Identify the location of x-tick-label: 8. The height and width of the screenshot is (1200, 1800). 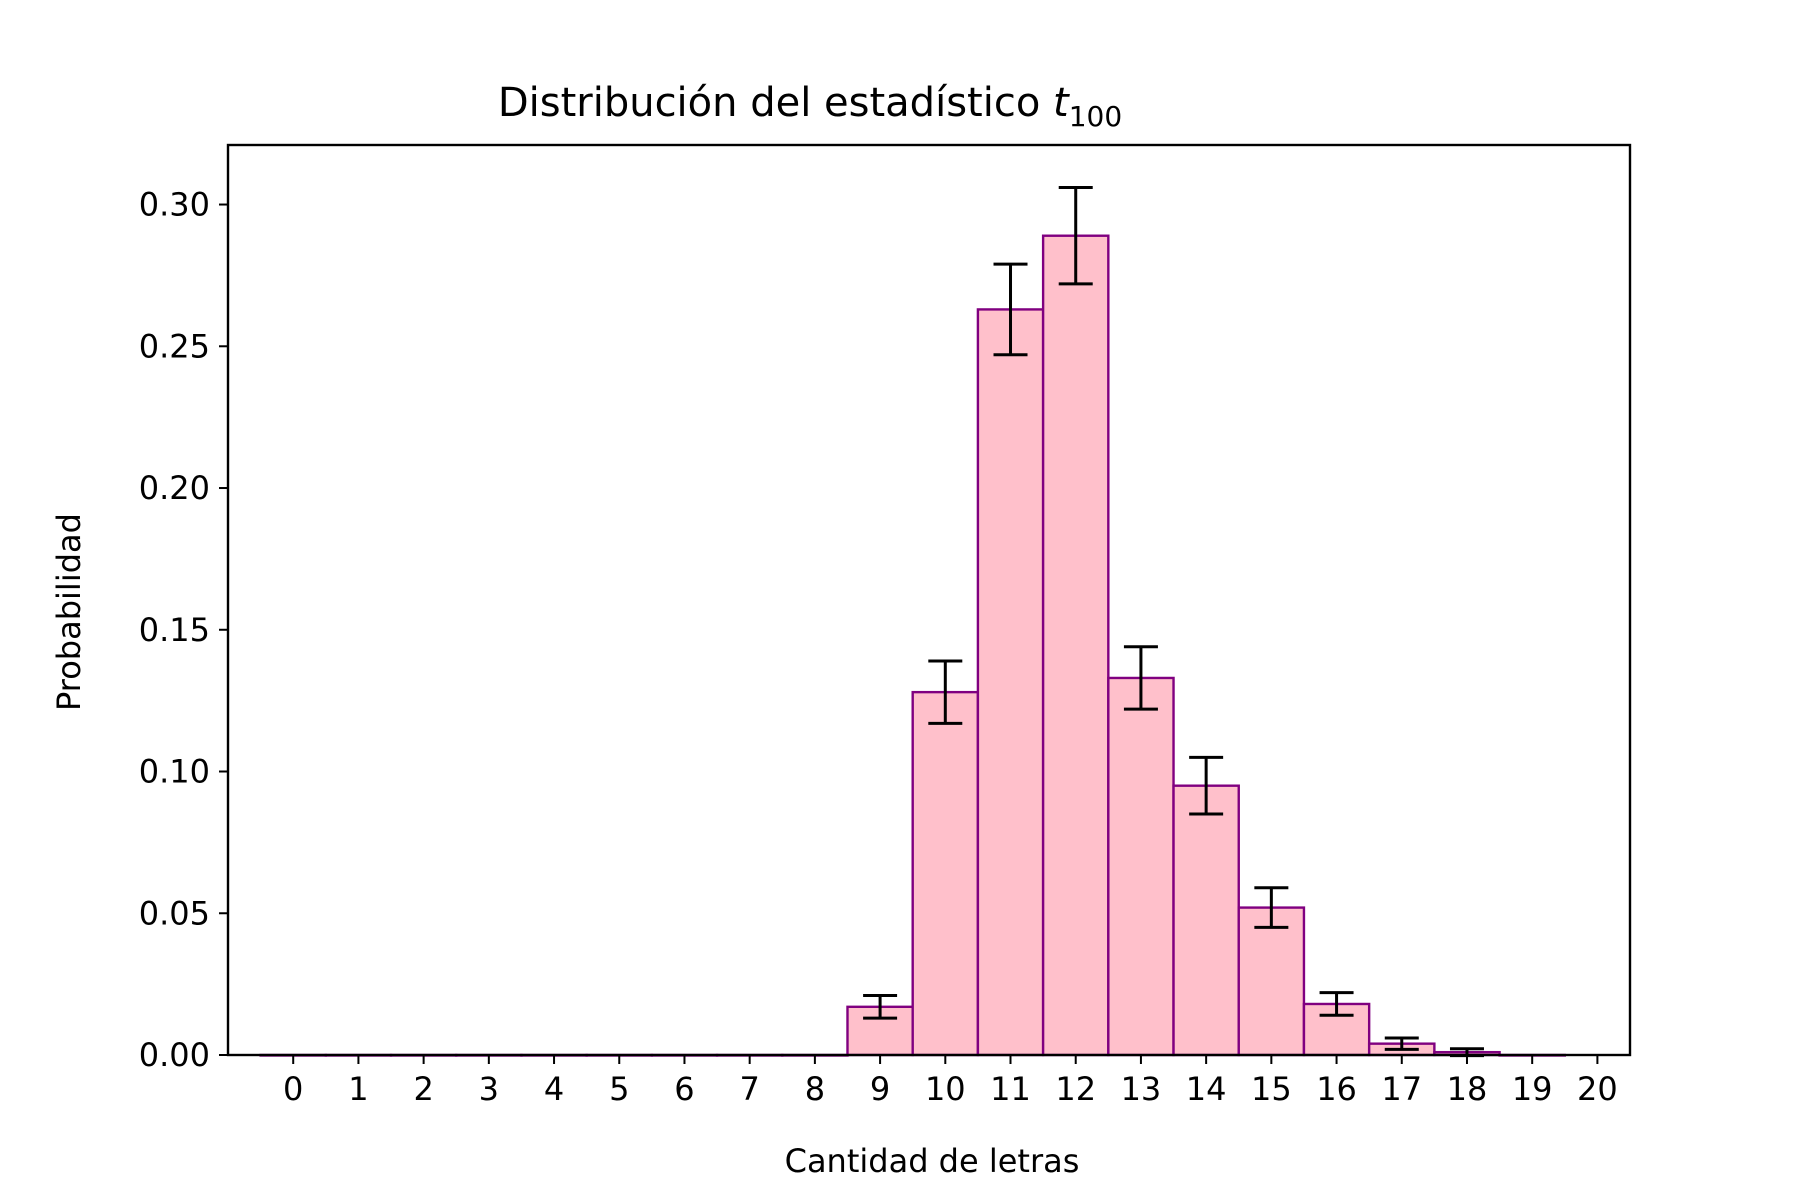
(815, 1089).